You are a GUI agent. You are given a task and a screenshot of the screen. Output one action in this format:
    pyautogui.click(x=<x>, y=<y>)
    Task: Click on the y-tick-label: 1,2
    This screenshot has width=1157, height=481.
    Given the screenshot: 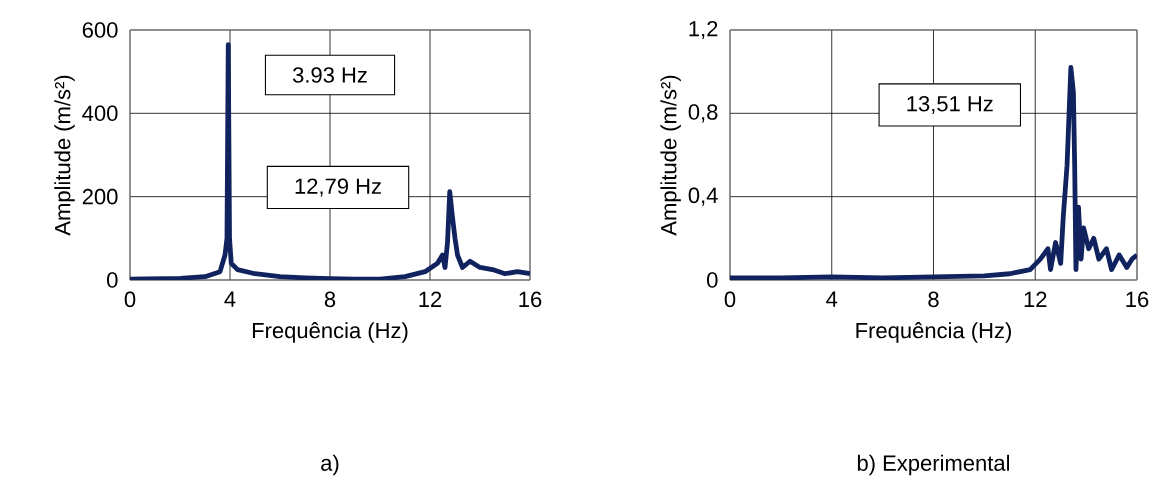 What is the action you would take?
    pyautogui.click(x=703, y=30)
    